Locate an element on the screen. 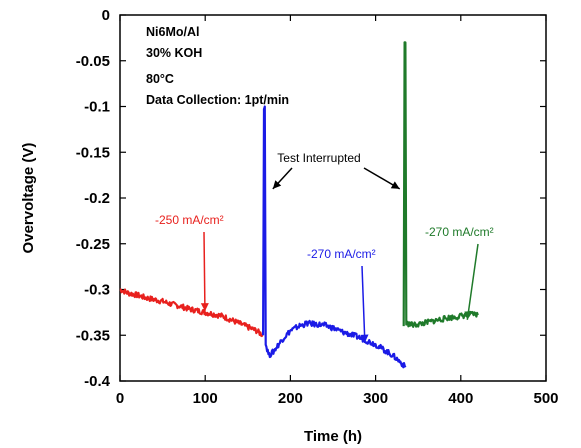 The height and width of the screenshot is (448, 581). annotation-label-green: -270 mA/cm² is located at coordinates (459, 232).